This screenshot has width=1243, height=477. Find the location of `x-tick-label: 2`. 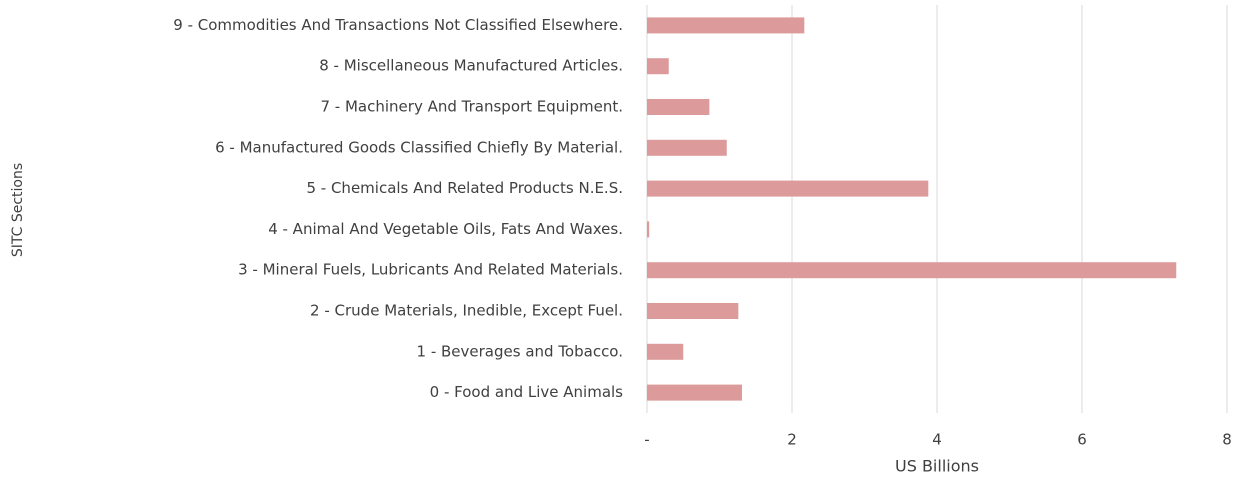

x-tick-label: 2 is located at coordinates (792, 440).